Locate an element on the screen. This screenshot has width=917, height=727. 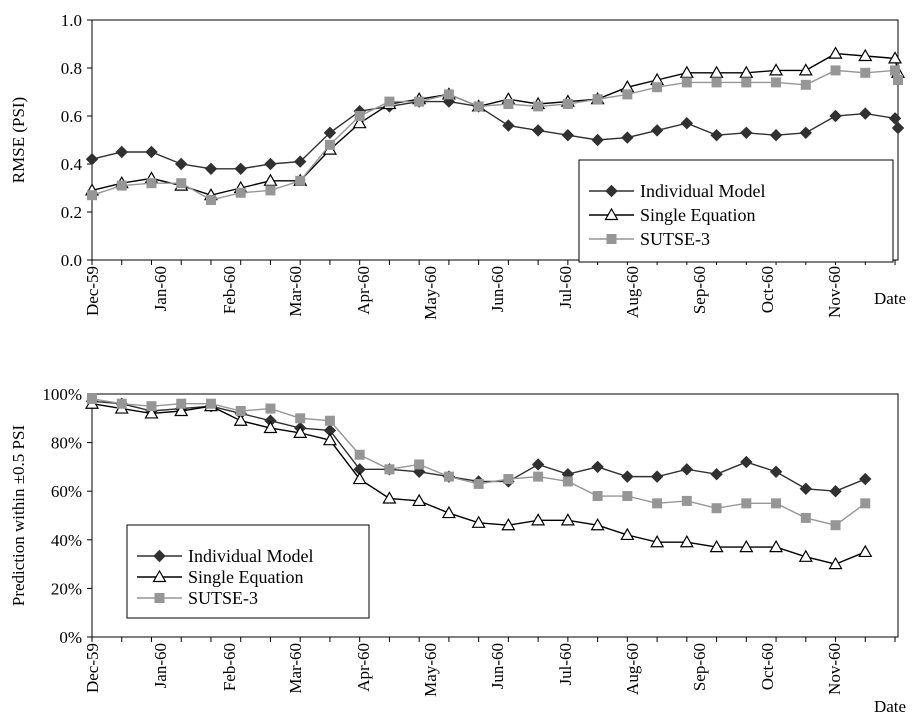
y-tick-label: 60% is located at coordinates (66, 491).